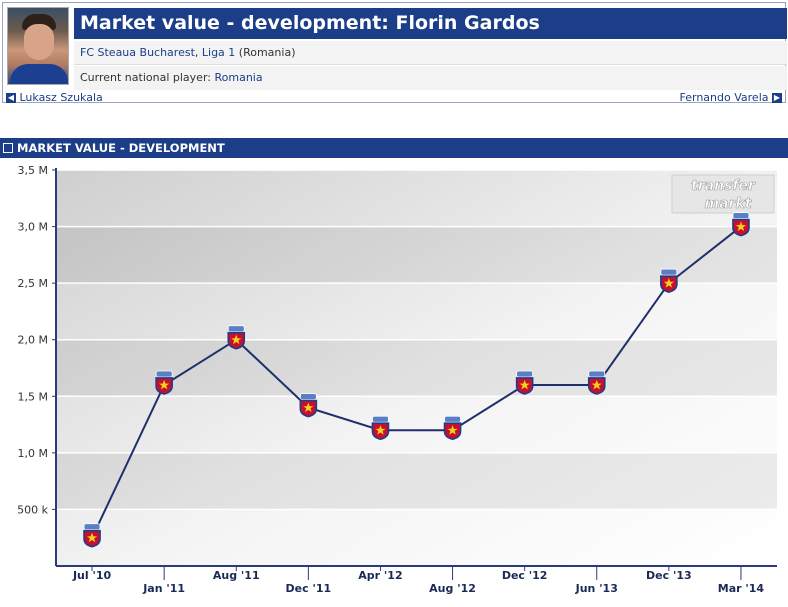 This screenshot has width=788, height=607. What do you see at coordinates (267, 52) in the screenshot?
I see `league-country: (Romania)` at bounding box center [267, 52].